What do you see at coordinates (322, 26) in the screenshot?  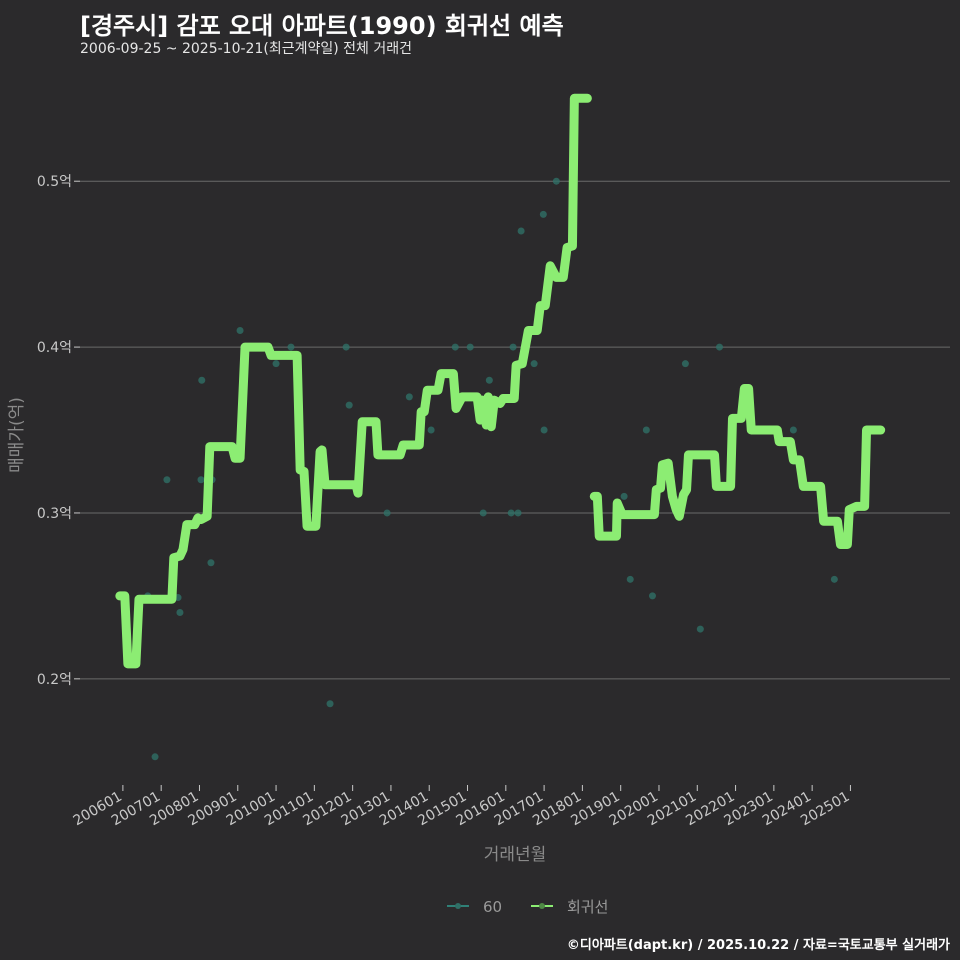 I see `chart-title: [경주시] 감포 오대 아파트(1990) 회귀선 예측` at bounding box center [322, 26].